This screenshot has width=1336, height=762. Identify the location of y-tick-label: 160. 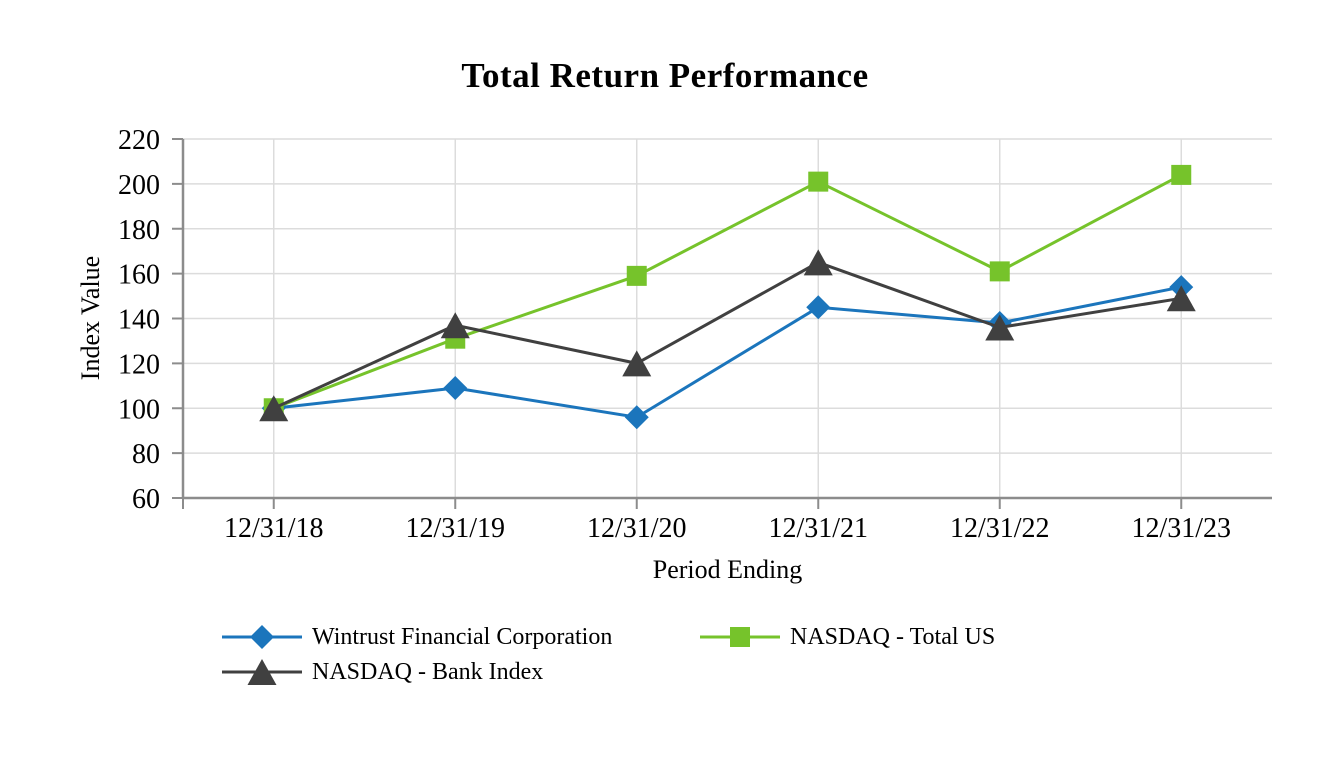
(139, 275).